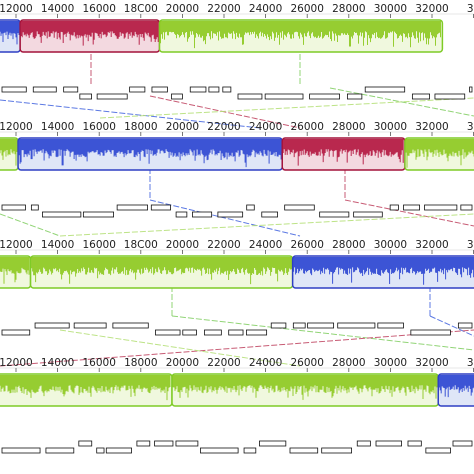 The height and width of the screenshot is (474, 474). Describe the element at coordinates (182, 363) in the screenshot. I see `tick-label: 20000` at that location.